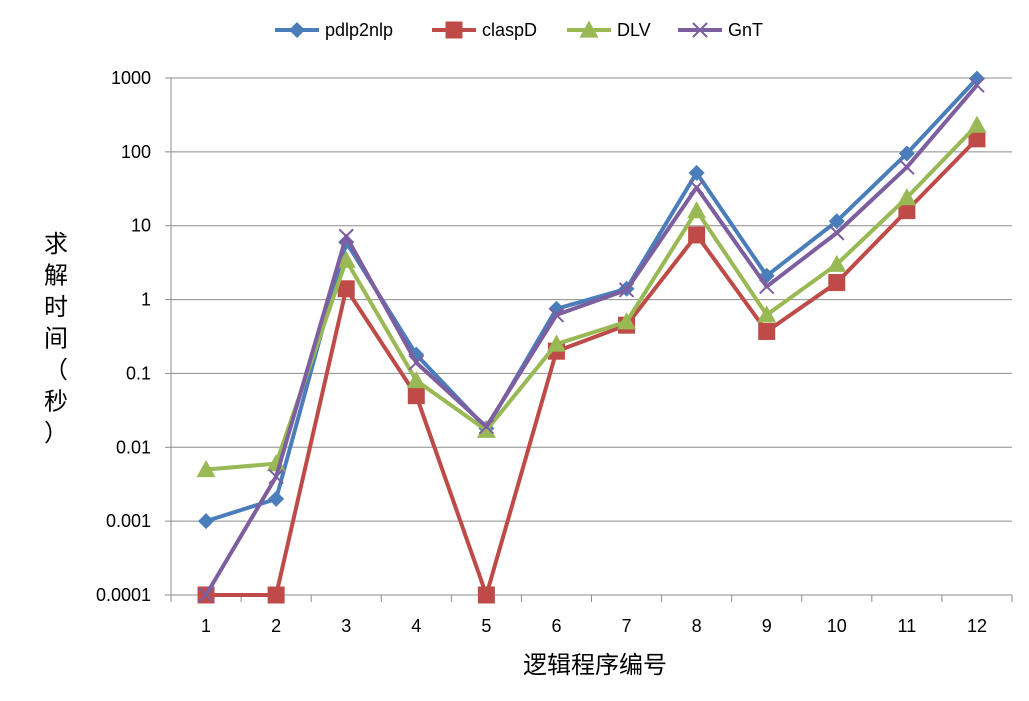 The width and height of the screenshot is (1029, 701). I want to click on x-tick-label: 1, so click(206, 626).